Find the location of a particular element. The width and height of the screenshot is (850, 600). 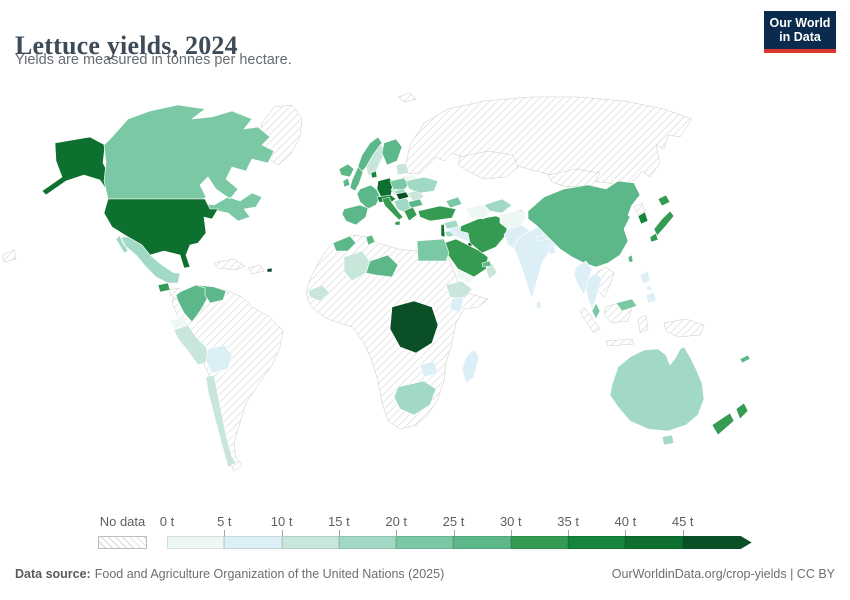

country-canada is located at coordinates (189, 163).